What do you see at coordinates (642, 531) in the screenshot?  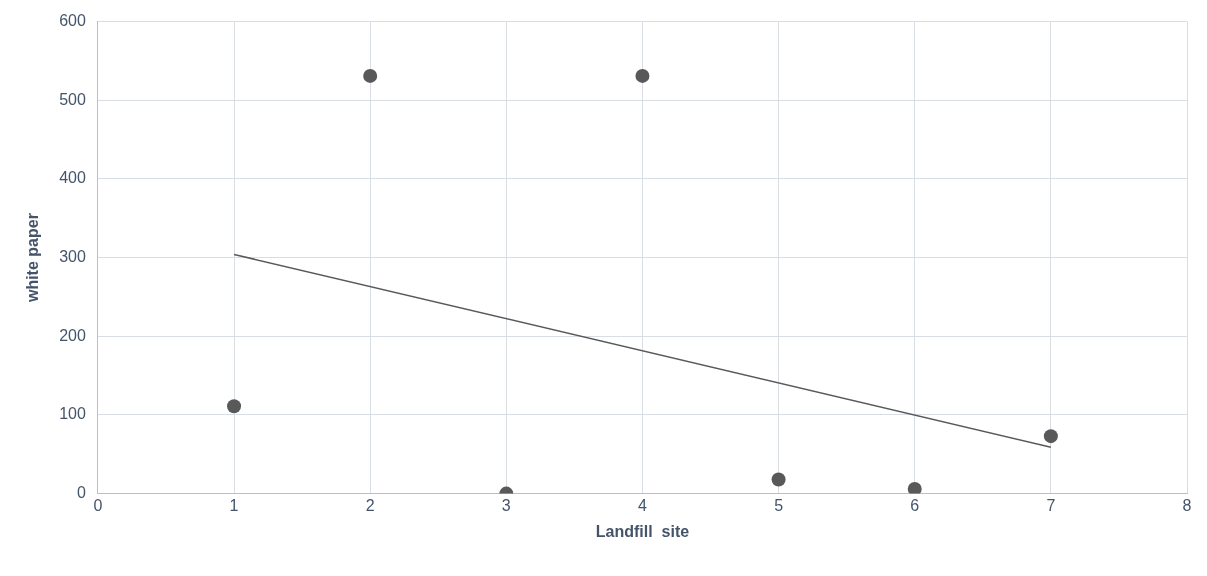 I see `x-axis-title: Landfill site` at bounding box center [642, 531].